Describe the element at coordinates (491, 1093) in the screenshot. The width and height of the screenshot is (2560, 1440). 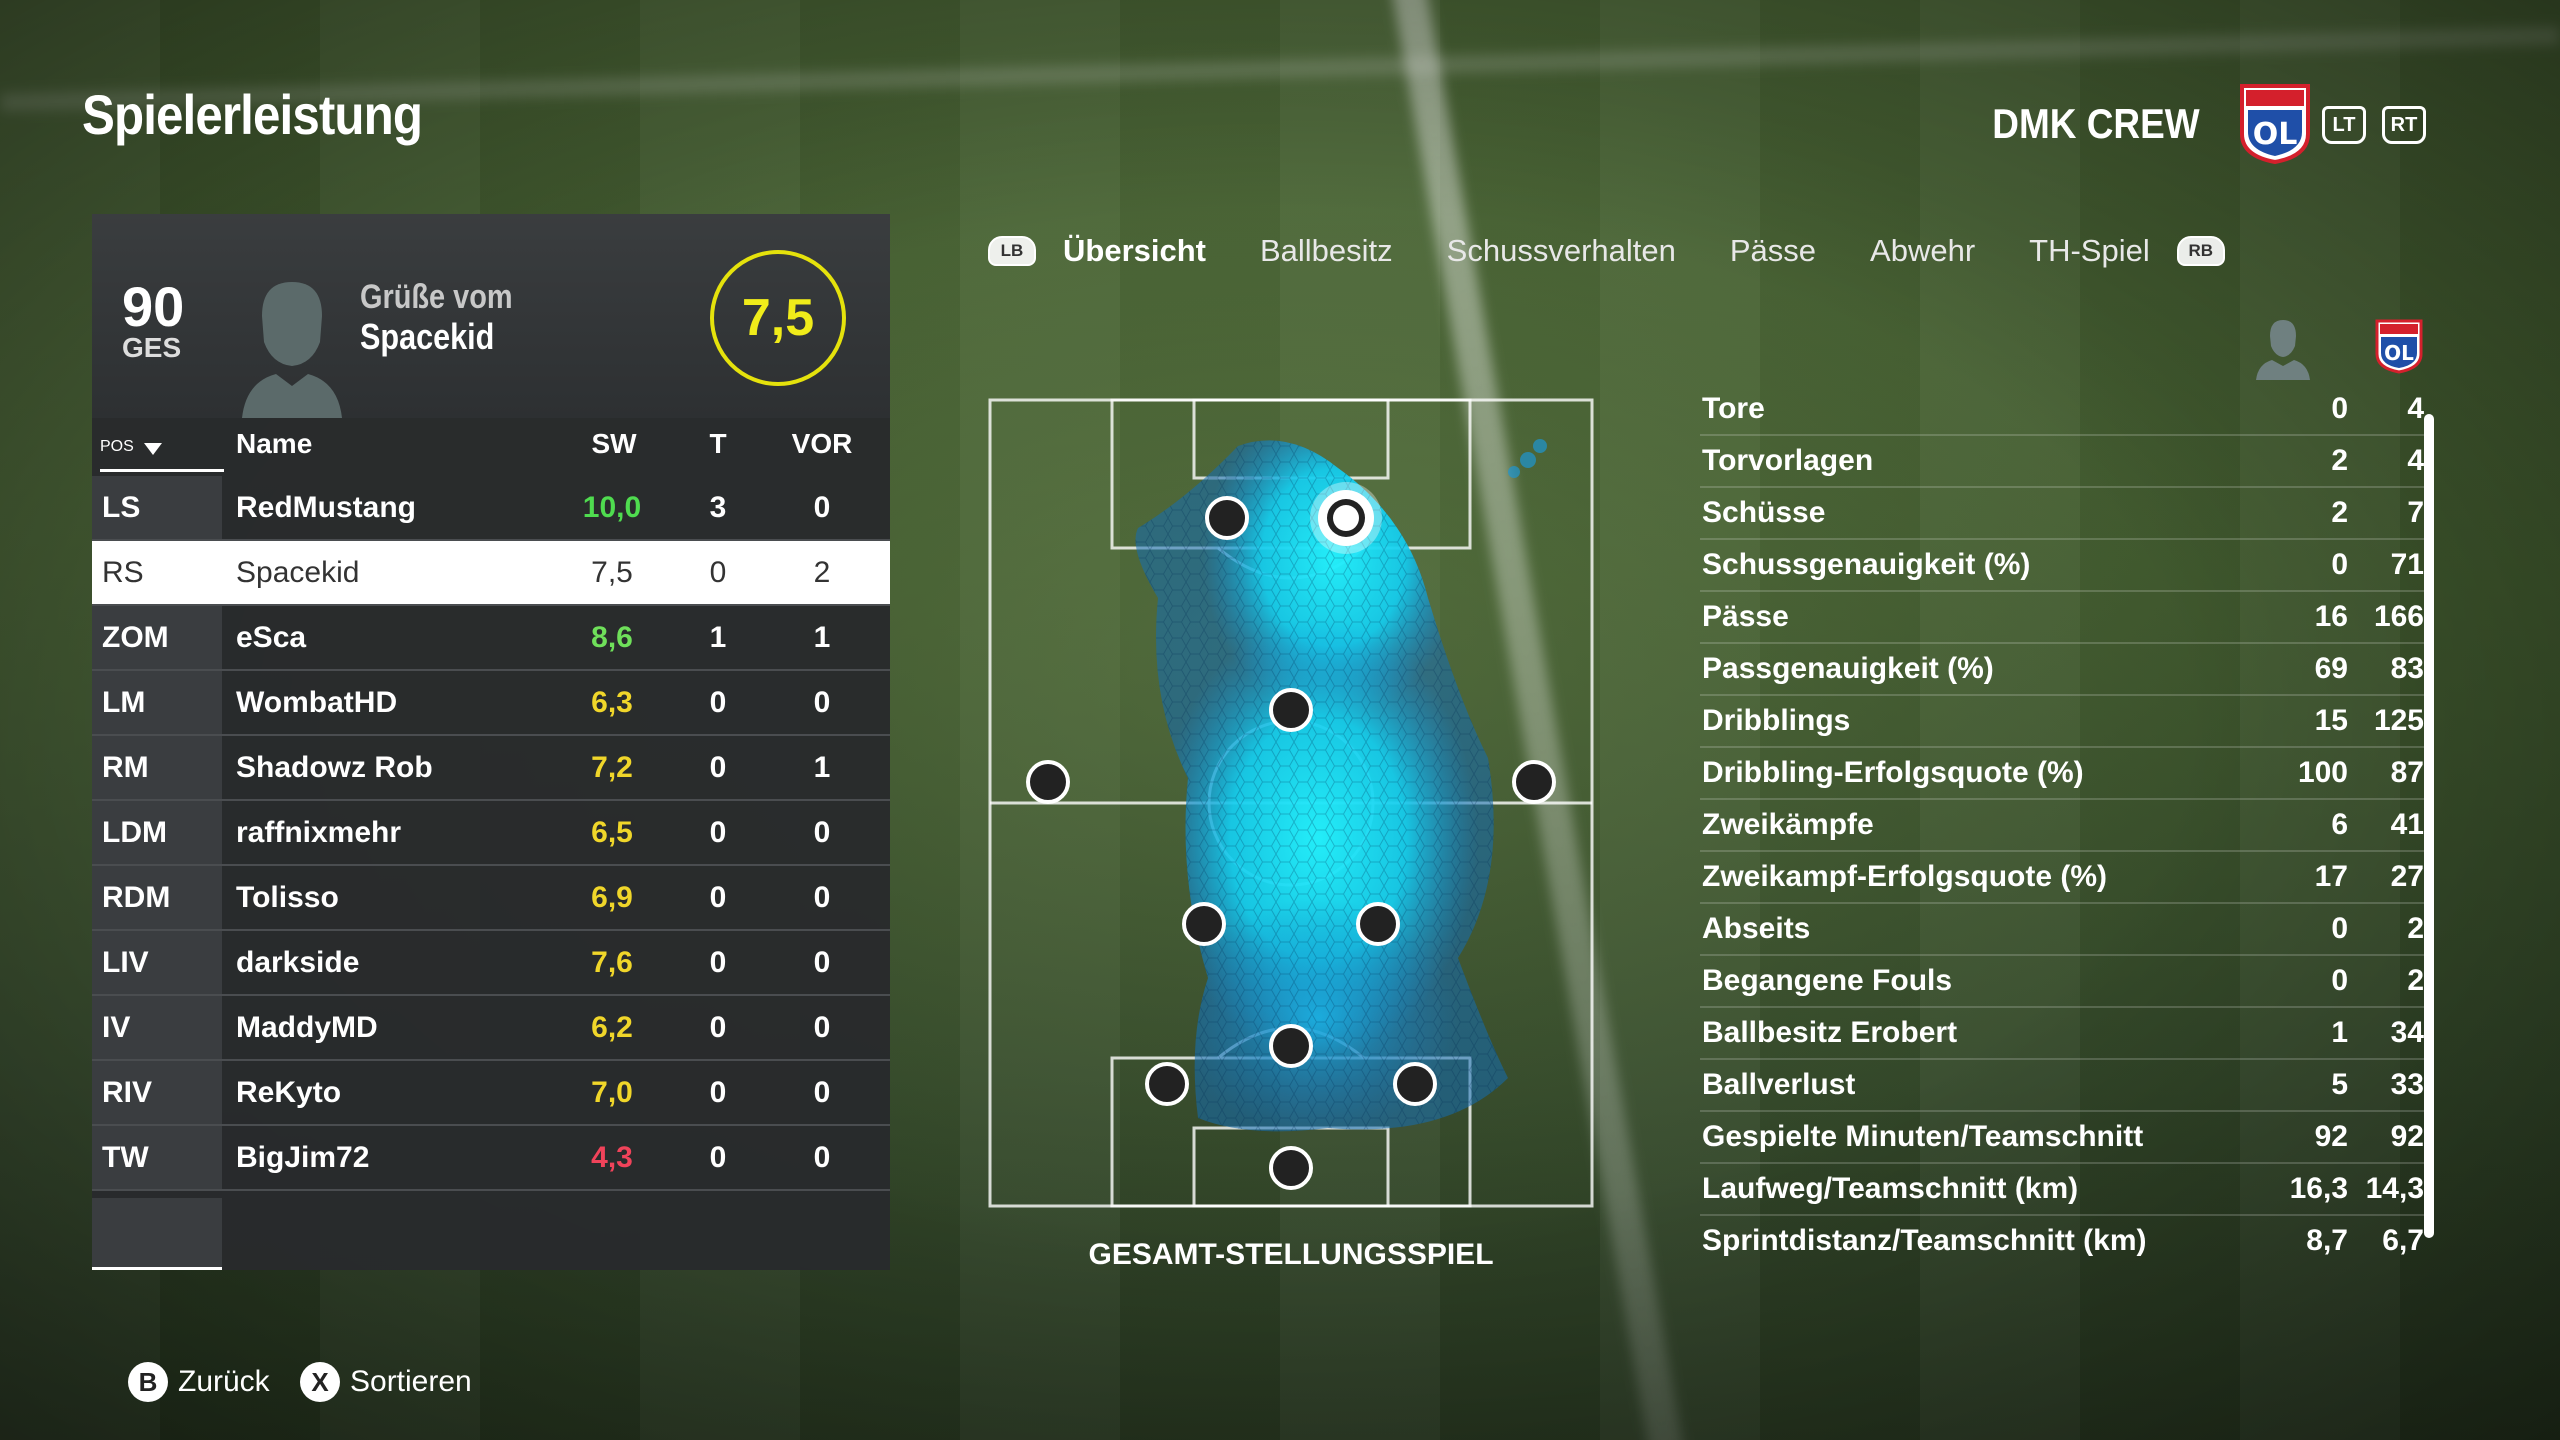
I see `table-row: RIV ReKyto 7,0 0 0` at that location.